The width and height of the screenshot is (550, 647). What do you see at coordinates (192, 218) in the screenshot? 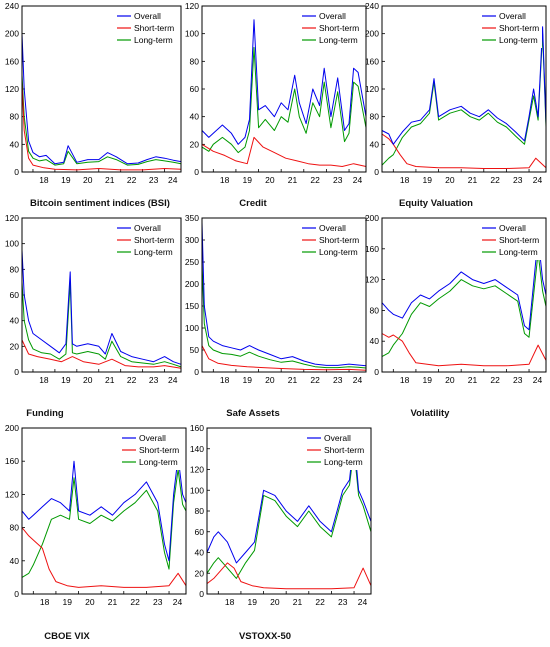
I see `y-tick-label: 350` at bounding box center [192, 218].